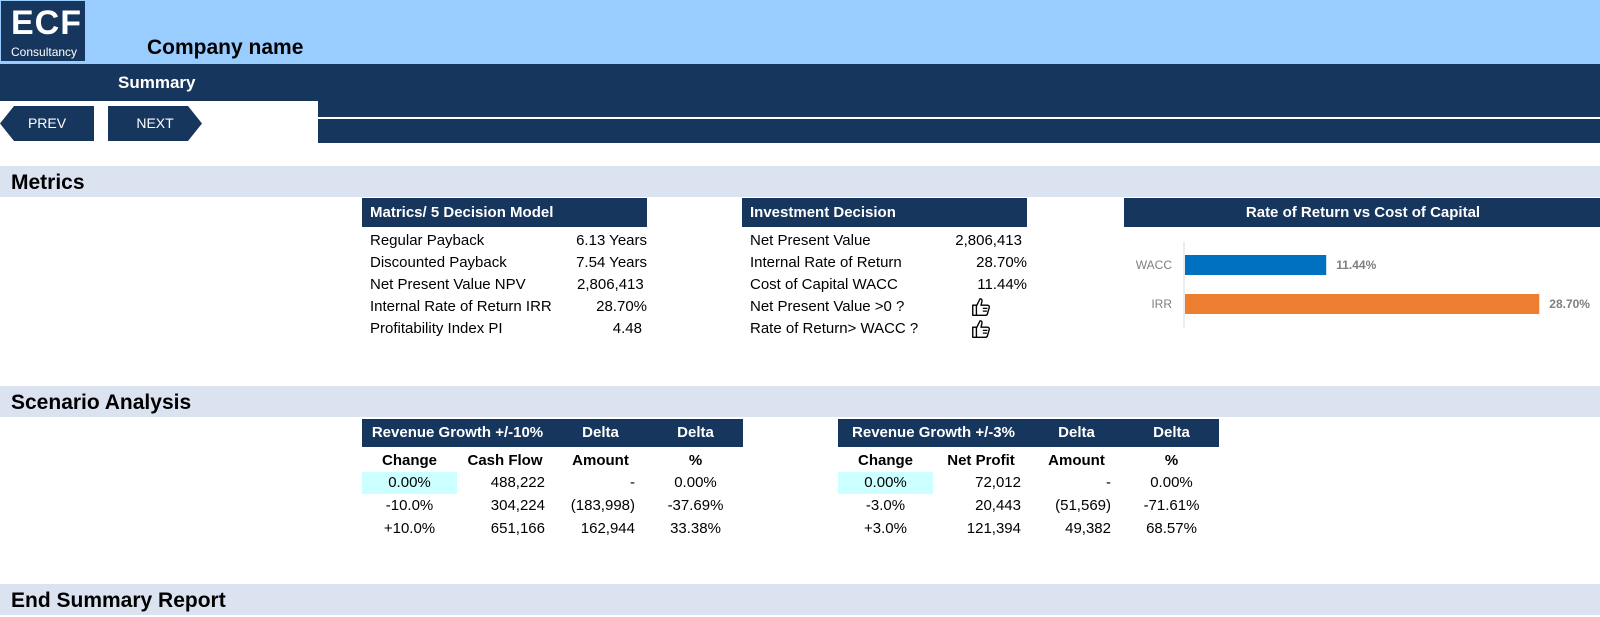 This screenshot has height=617, width=1600. Describe the element at coordinates (933, 432) in the screenshot. I see `column-header: Revenue Growth +/-3%` at that location.